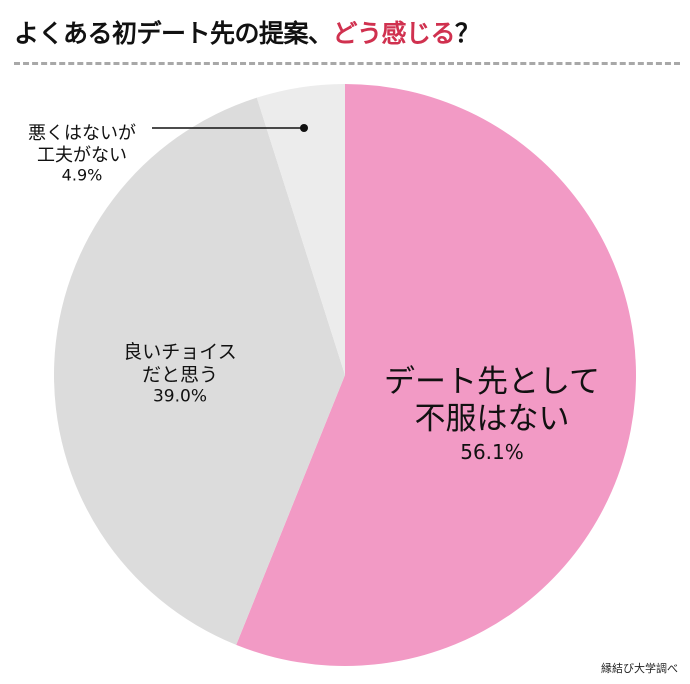 The width and height of the screenshot is (690, 684). Describe the element at coordinates (639, 668) in the screenshot. I see `source-note: 縁結び大学調べ` at that location.